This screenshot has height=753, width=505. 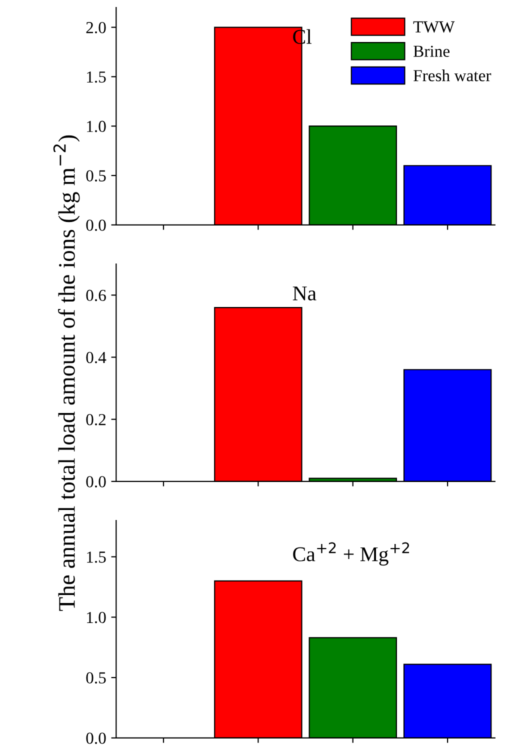 What do you see at coordinates (432, 51) in the screenshot?
I see `legend-label: Brine` at bounding box center [432, 51].